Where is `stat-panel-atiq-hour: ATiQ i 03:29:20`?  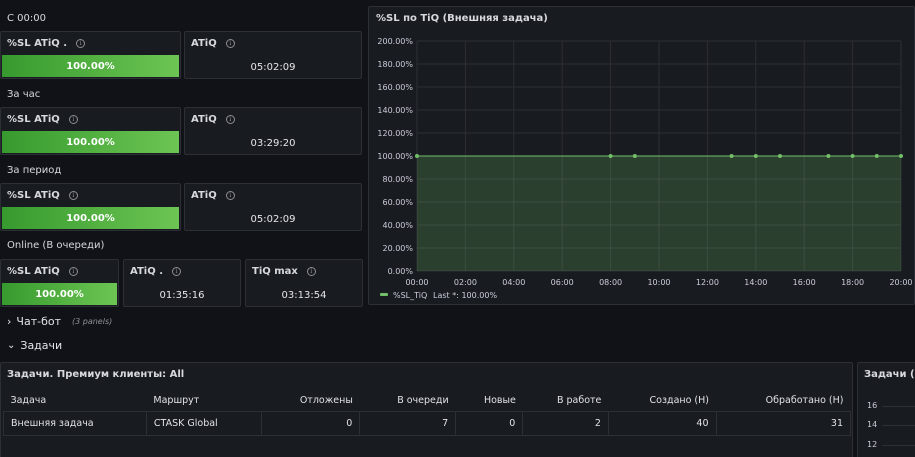 stat-panel-atiq-hour: ATiQ i 03:29:20 is located at coordinates (273, 131).